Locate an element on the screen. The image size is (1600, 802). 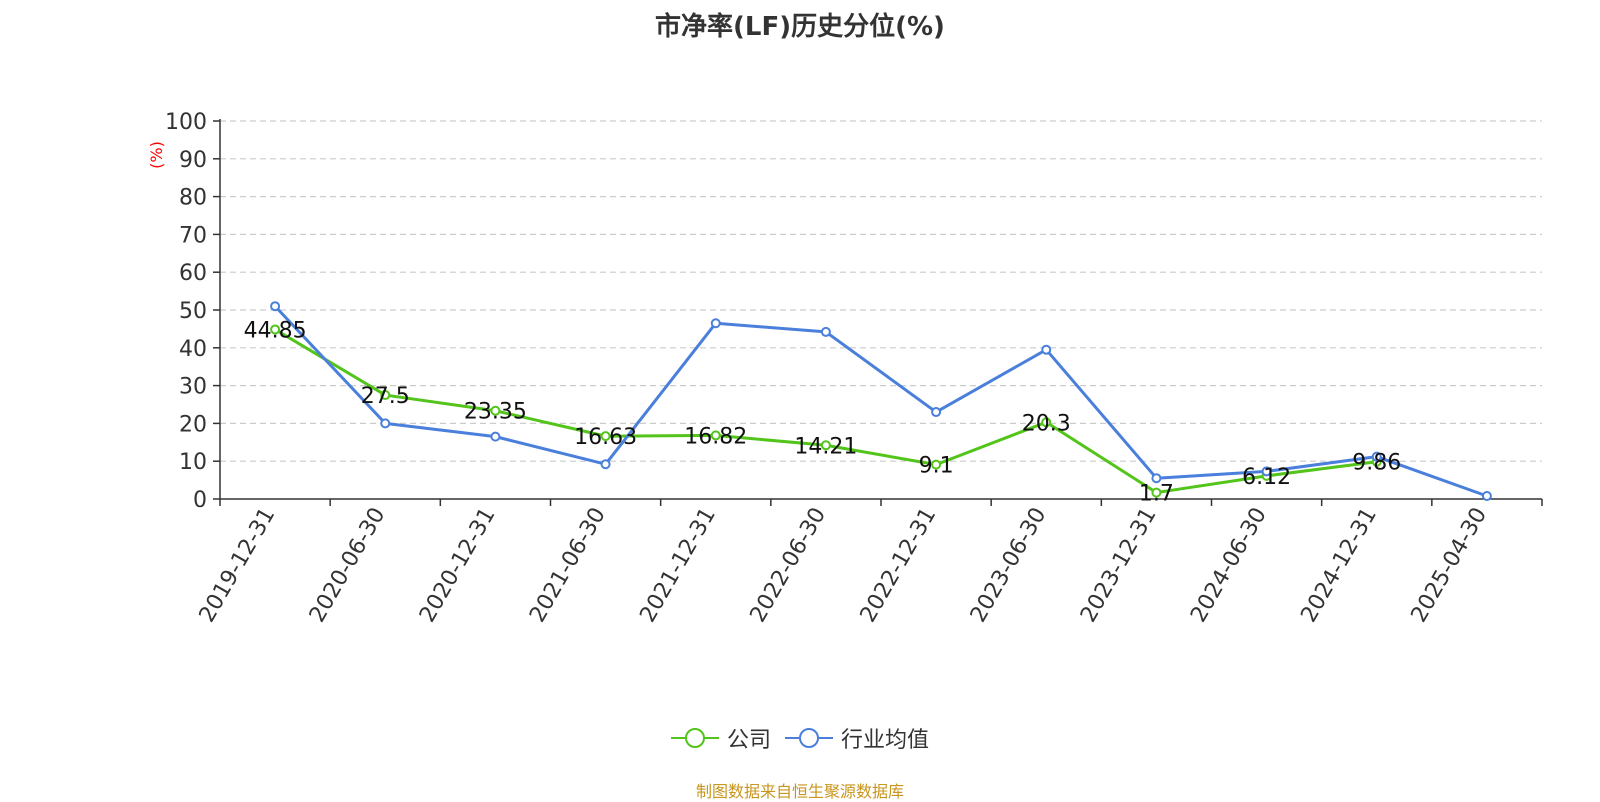
y-tick-label: 40 is located at coordinates (193, 349).